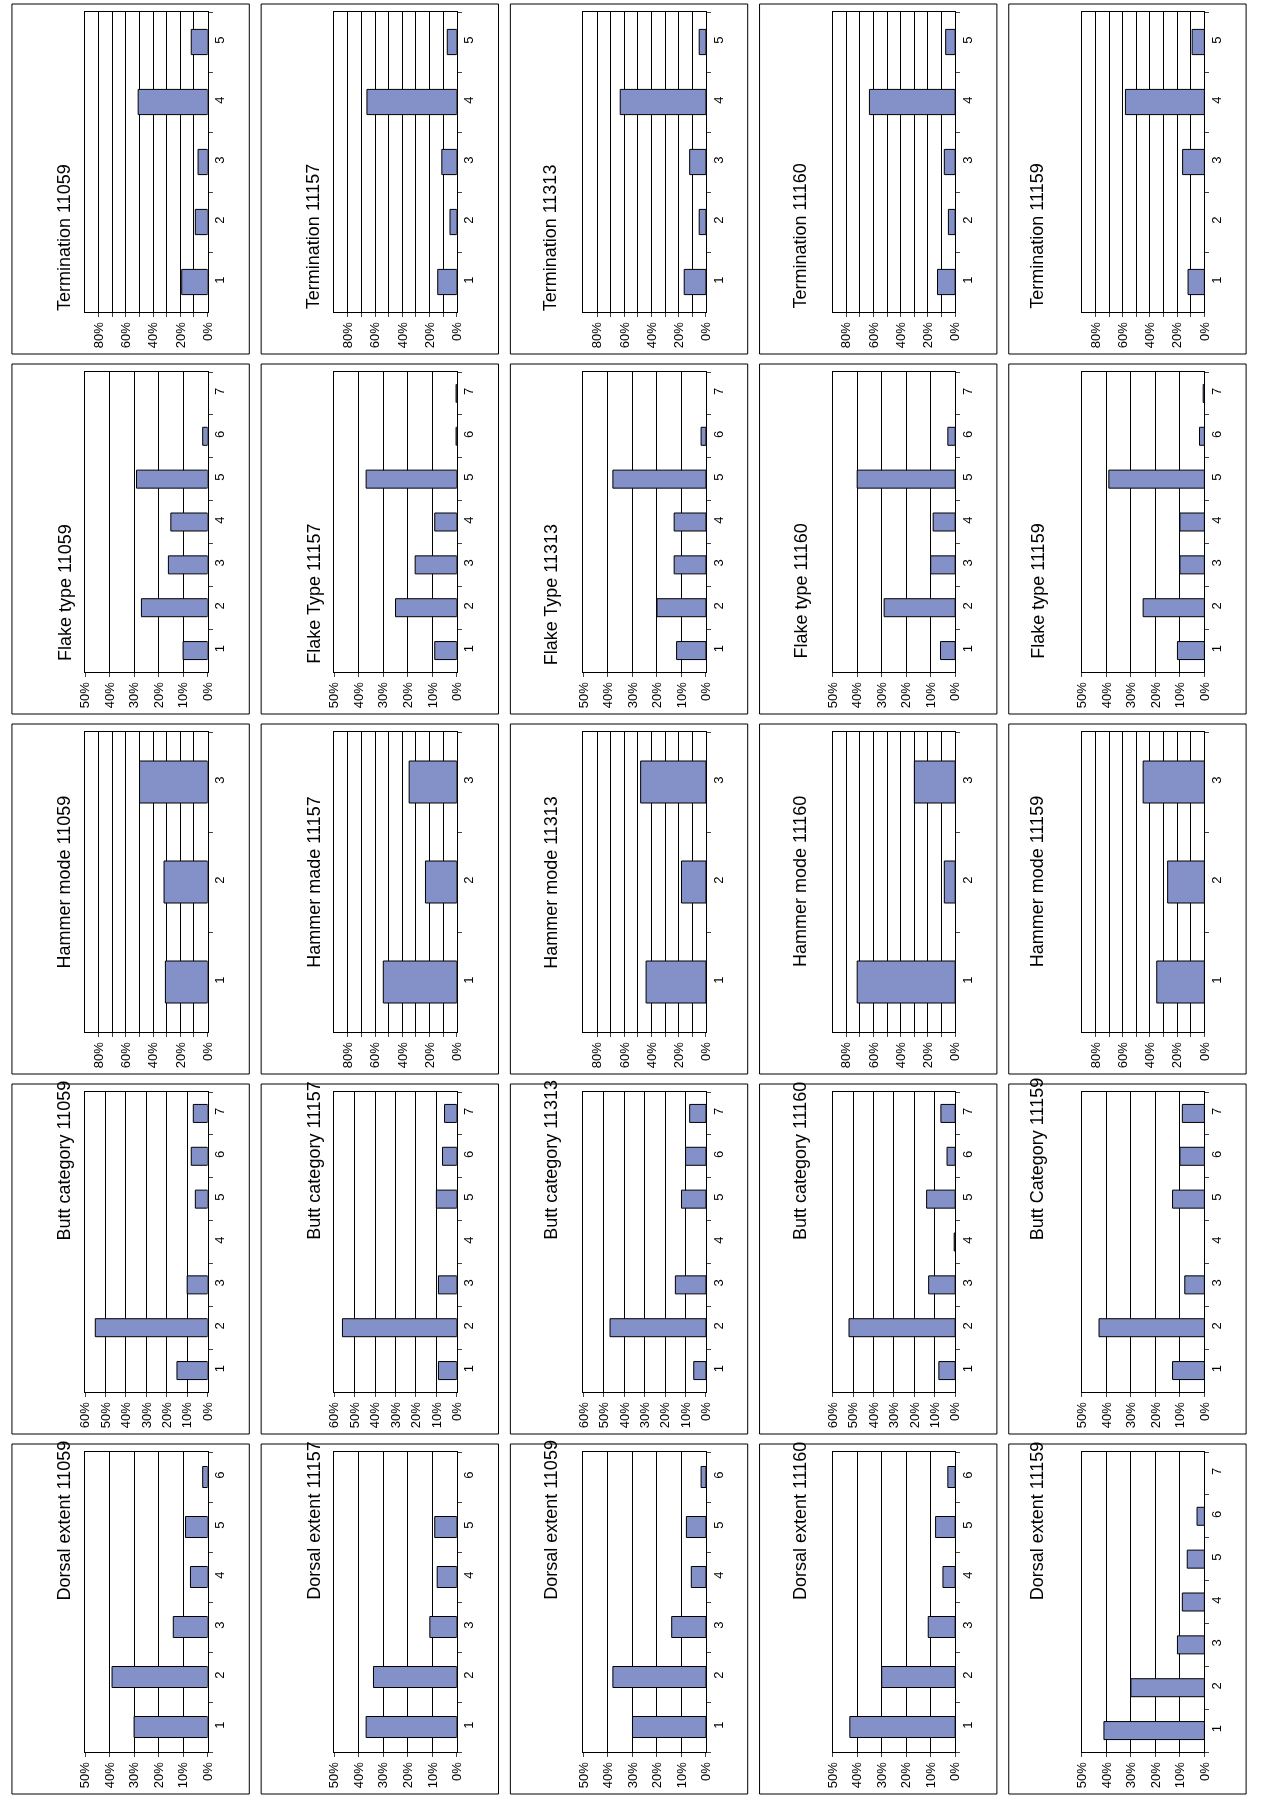 The height and width of the screenshot is (1800, 1261). Describe the element at coordinates (313, 593) in the screenshot. I see `text: Flake Type 11157` at that location.